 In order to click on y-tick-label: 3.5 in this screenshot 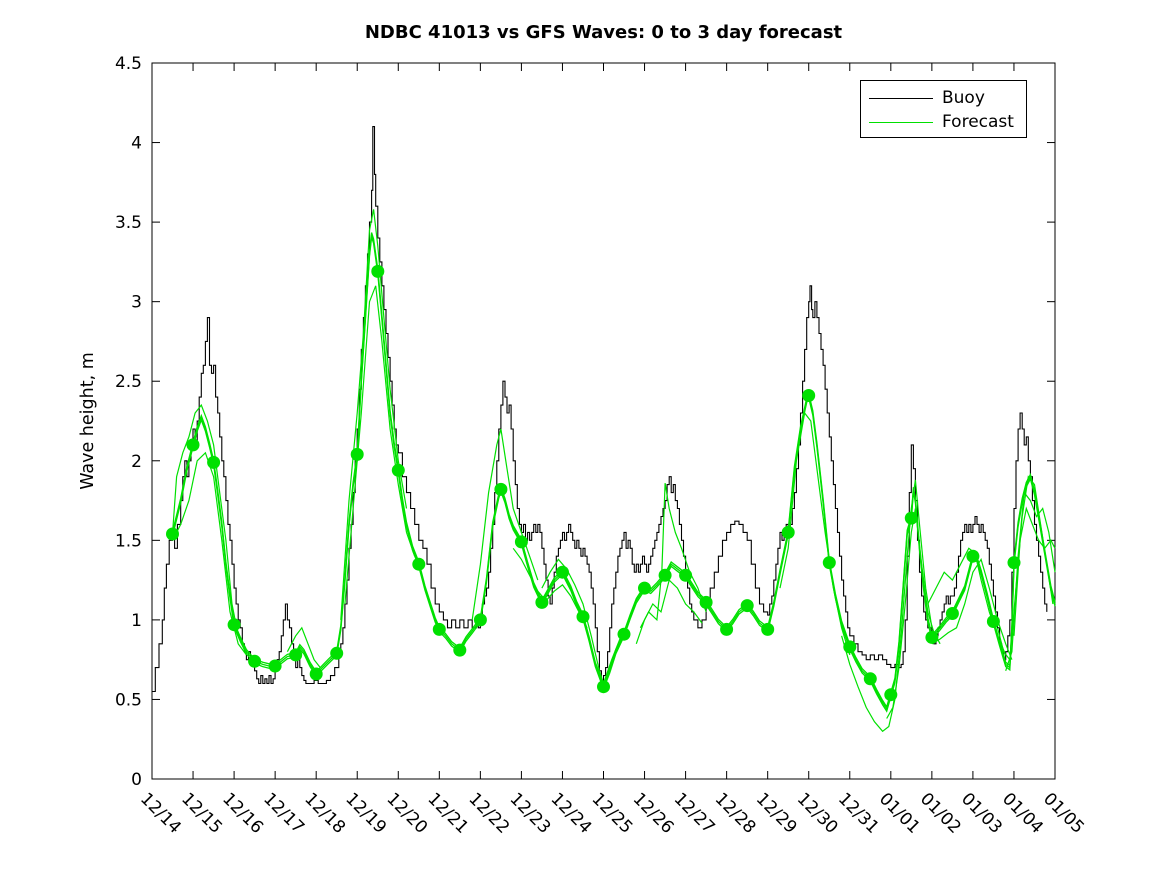, I will do `click(128, 223)`.